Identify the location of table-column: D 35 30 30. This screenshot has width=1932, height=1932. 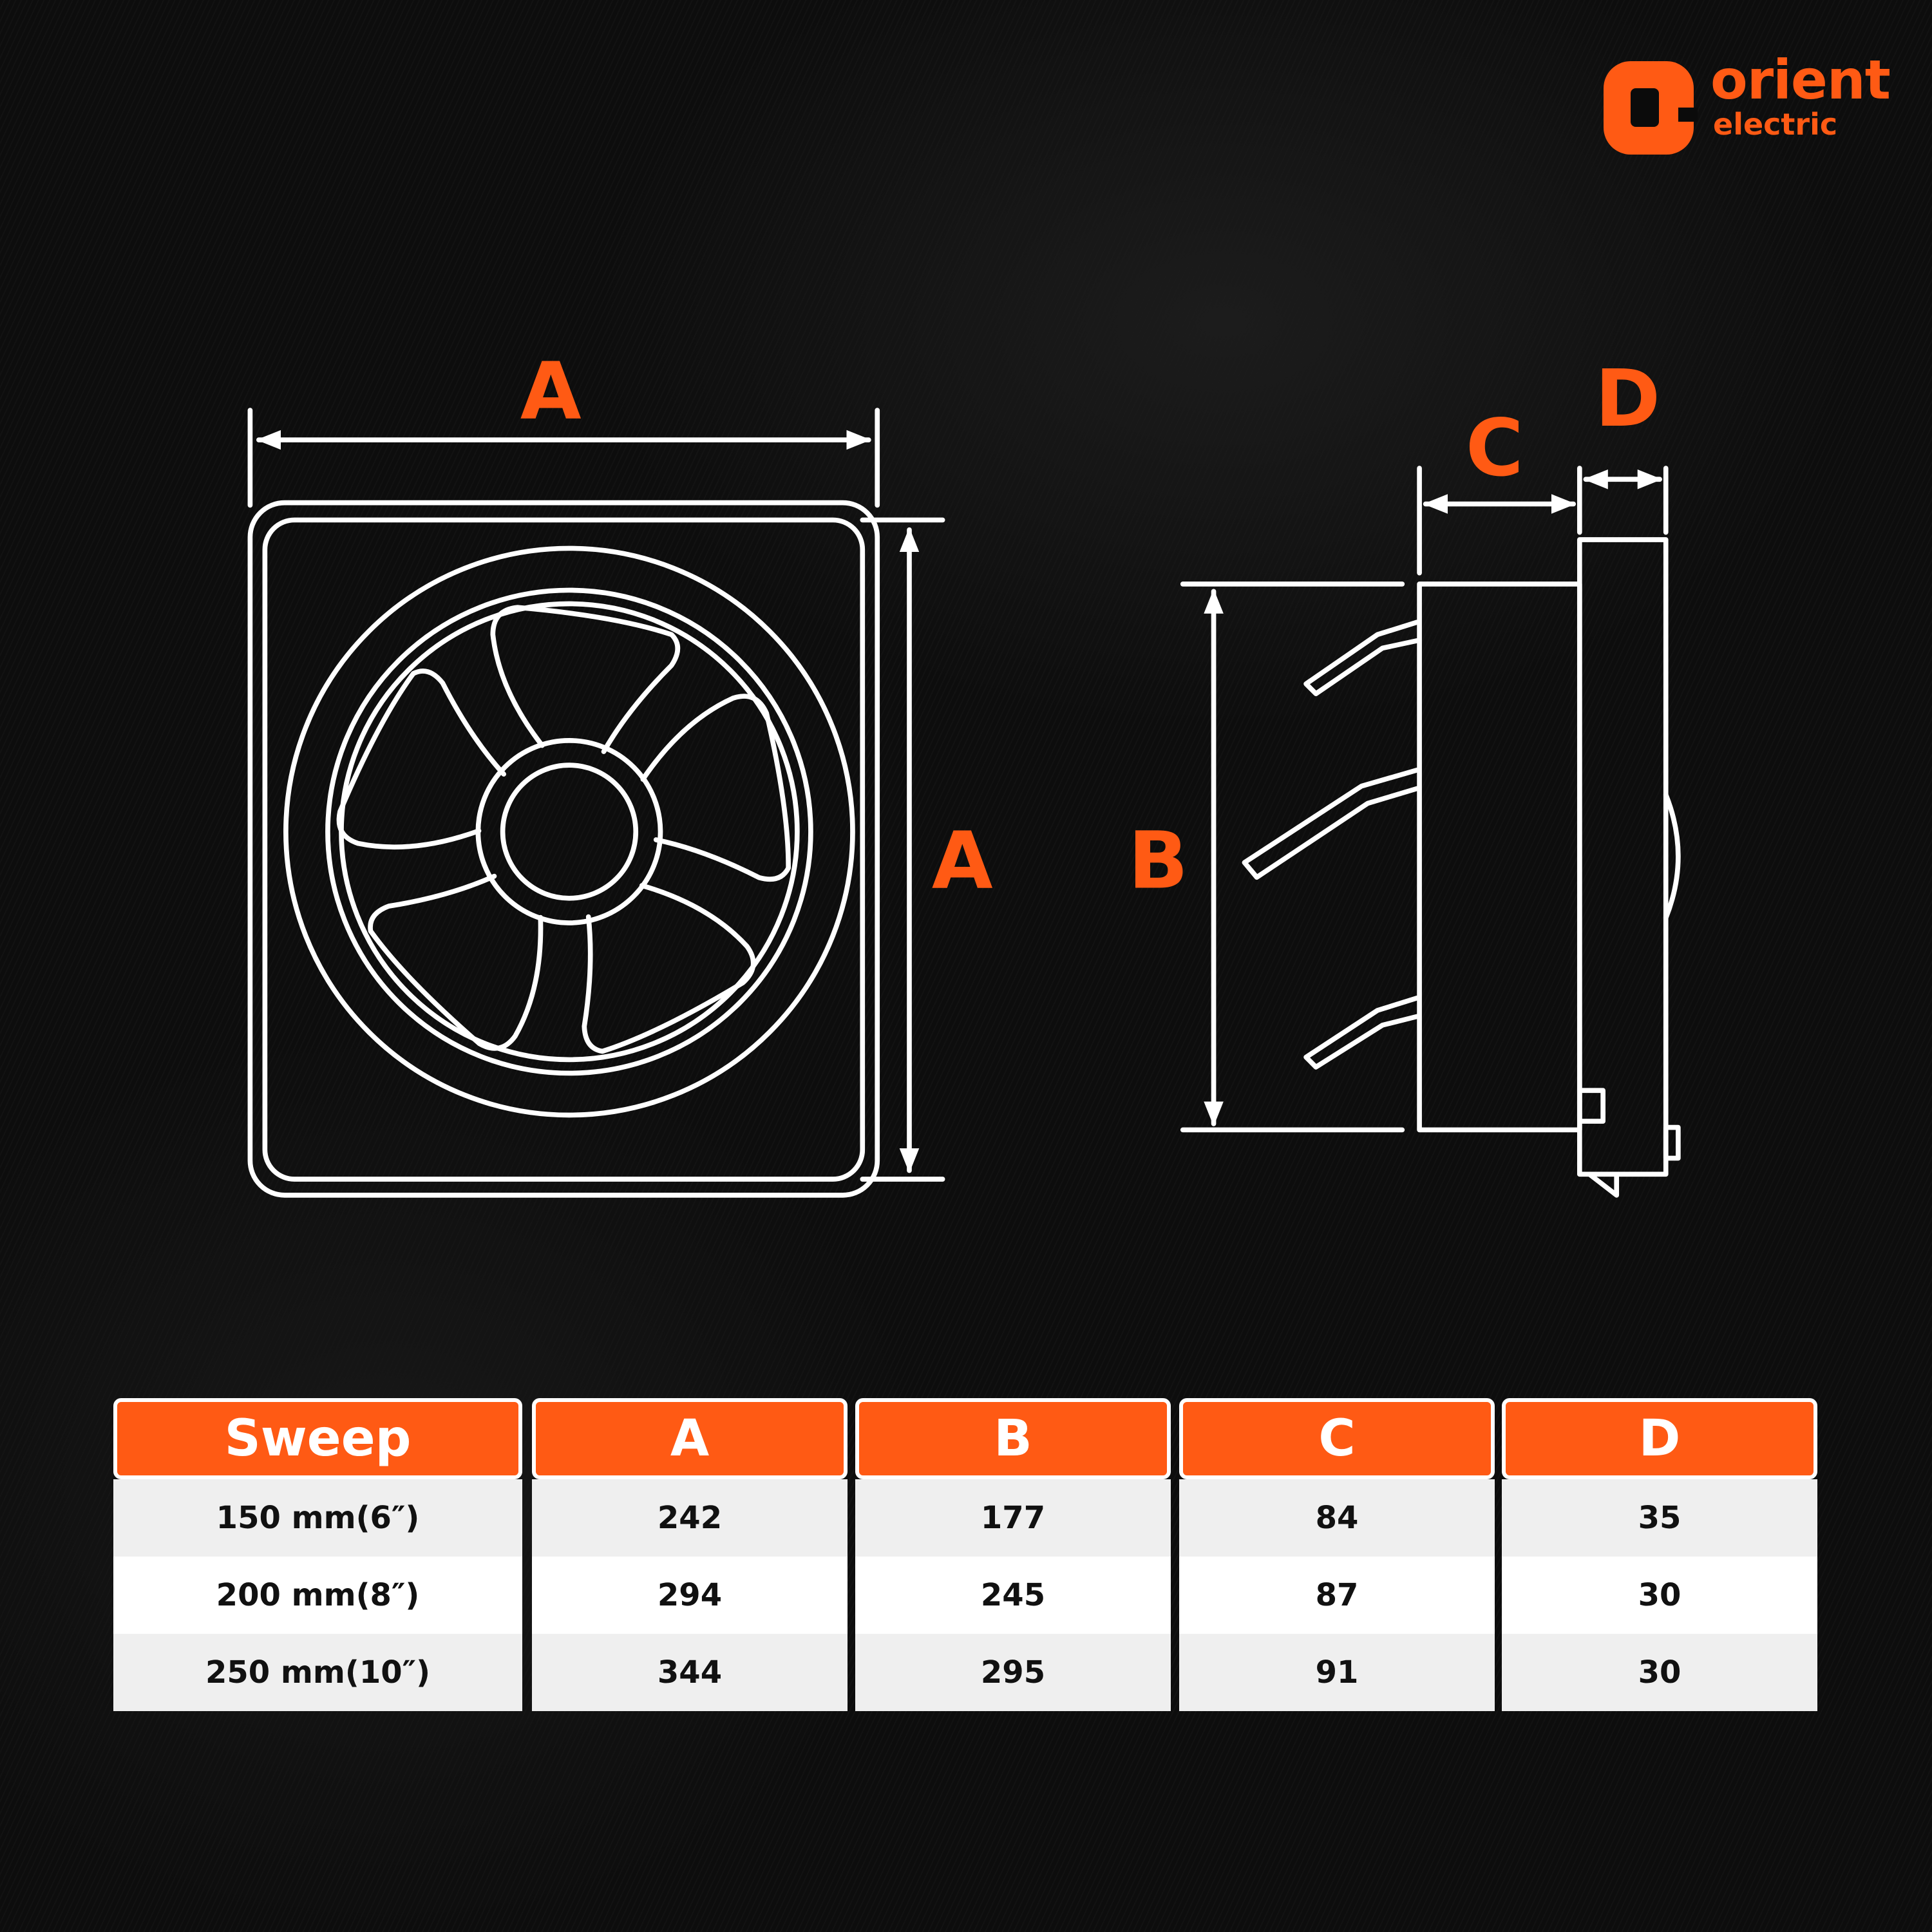
(1659, 1554).